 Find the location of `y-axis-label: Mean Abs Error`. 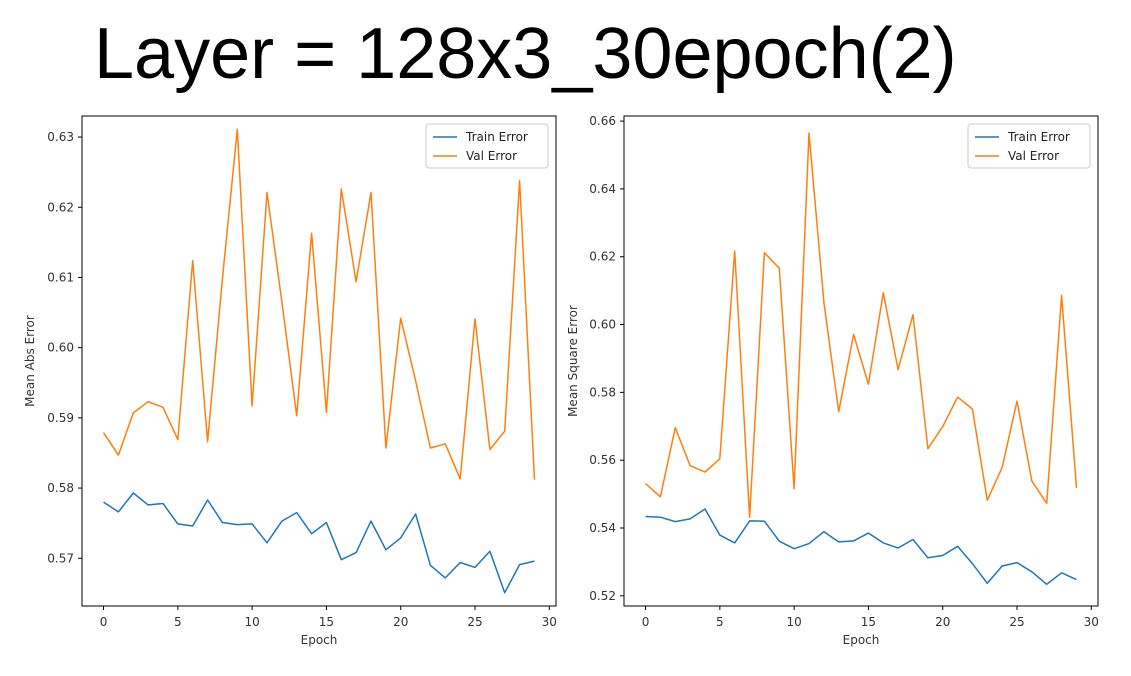

y-axis-label: Mean Abs Error is located at coordinates (30, 361).